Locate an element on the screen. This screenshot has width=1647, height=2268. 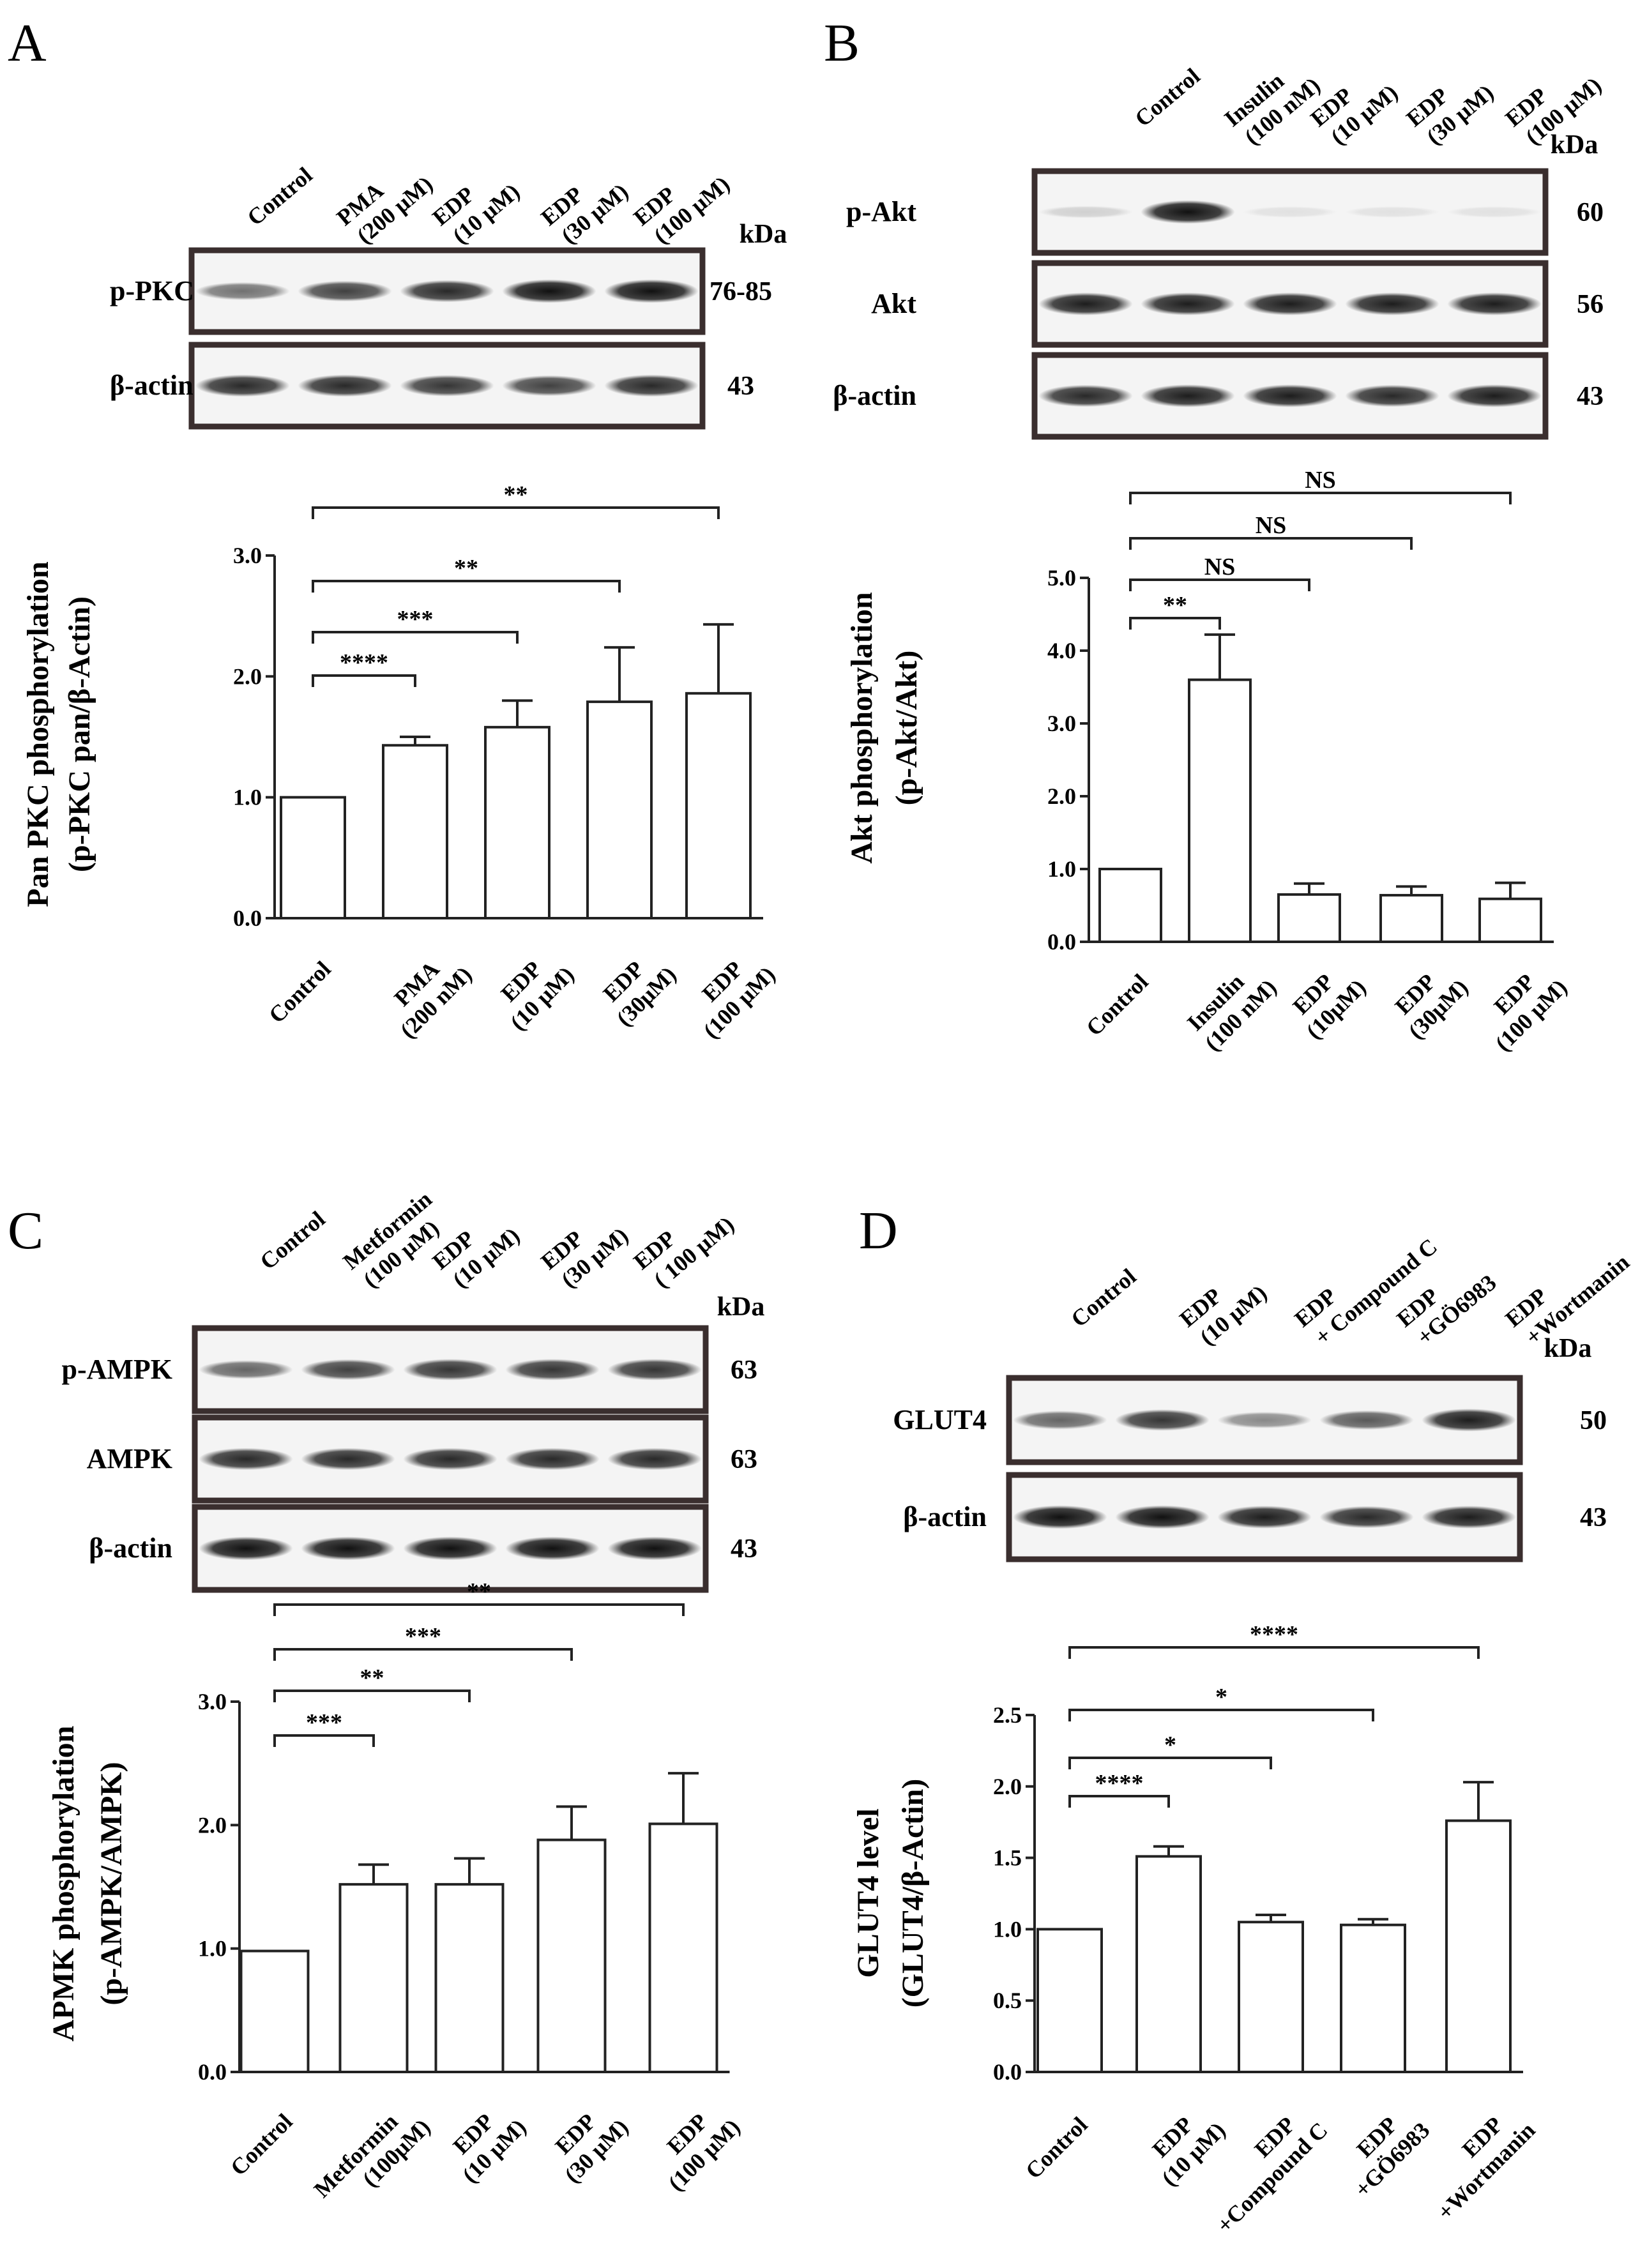
blot-kda-value: 60 is located at coordinates (1591, 212).